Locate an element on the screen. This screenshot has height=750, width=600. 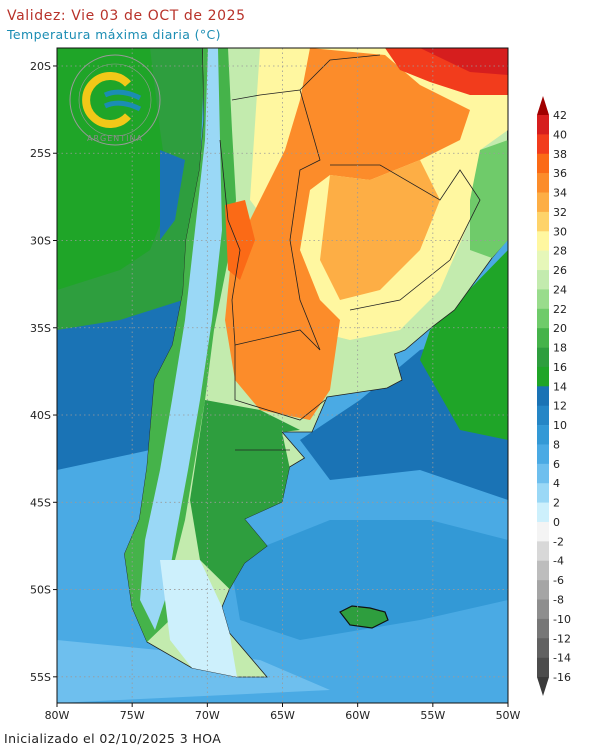
colorbar-label: 30 is located at coordinates (560, 231).